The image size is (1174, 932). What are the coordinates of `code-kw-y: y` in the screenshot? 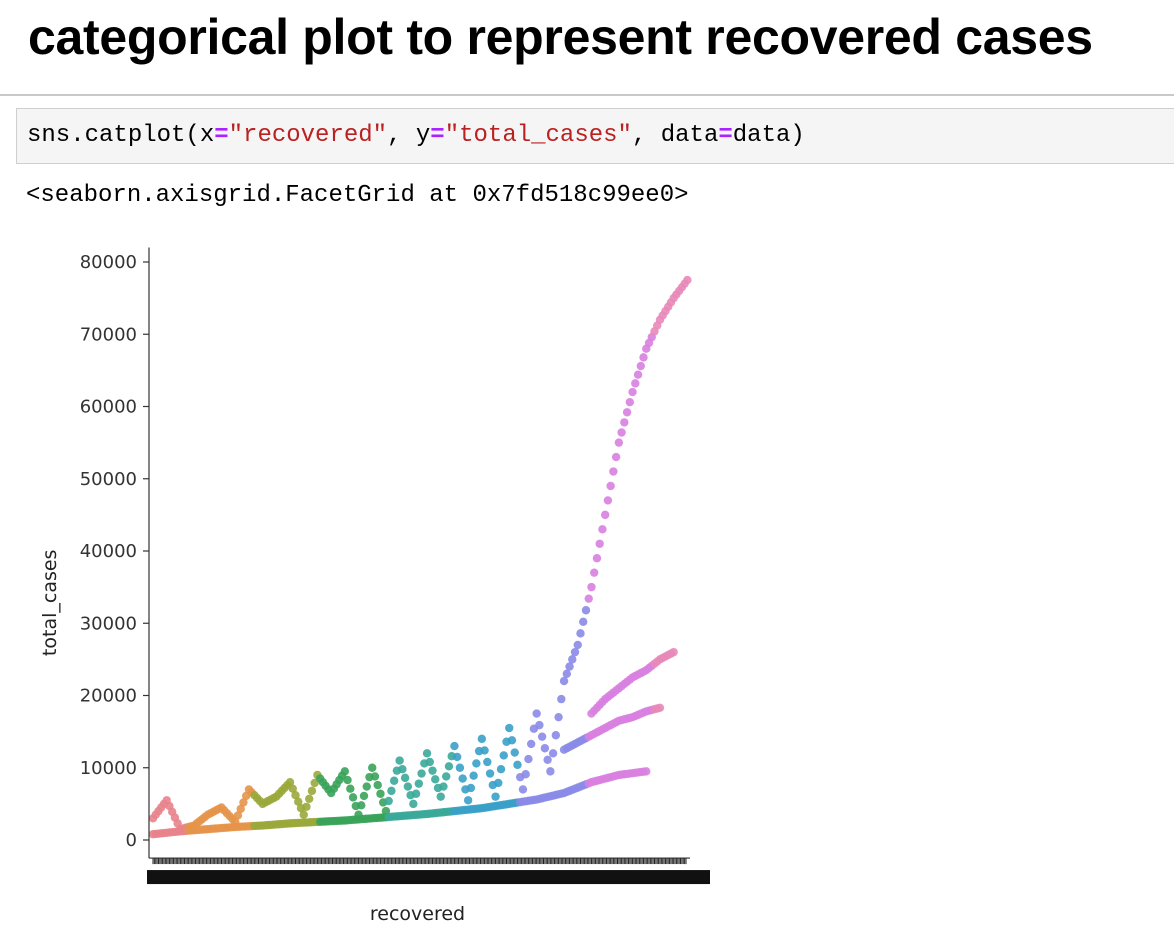 It's located at (423, 135).